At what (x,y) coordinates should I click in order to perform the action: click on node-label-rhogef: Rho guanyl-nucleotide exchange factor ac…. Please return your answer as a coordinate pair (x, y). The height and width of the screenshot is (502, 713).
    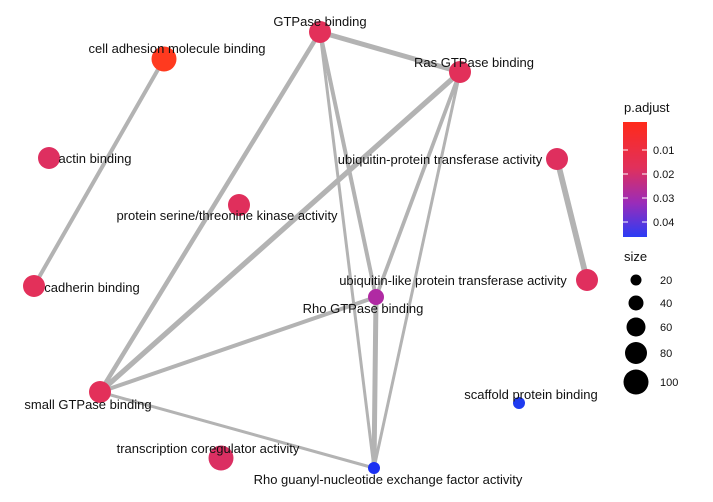
    Looking at the image, I should click on (388, 479).